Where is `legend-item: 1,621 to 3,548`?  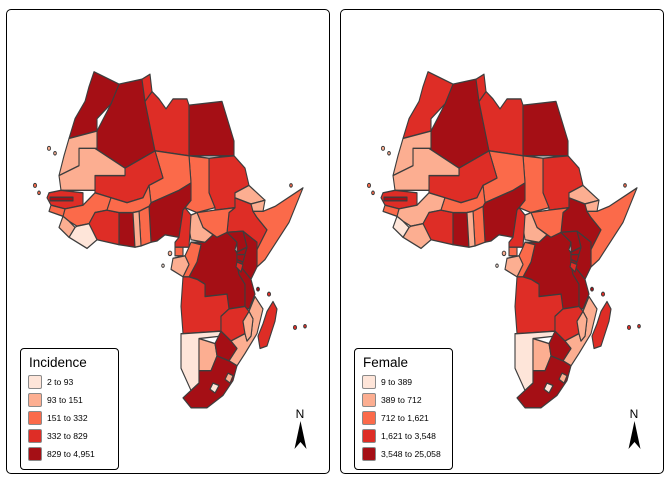
legend-item: 1,621 to 3,548 is located at coordinates (403, 436).